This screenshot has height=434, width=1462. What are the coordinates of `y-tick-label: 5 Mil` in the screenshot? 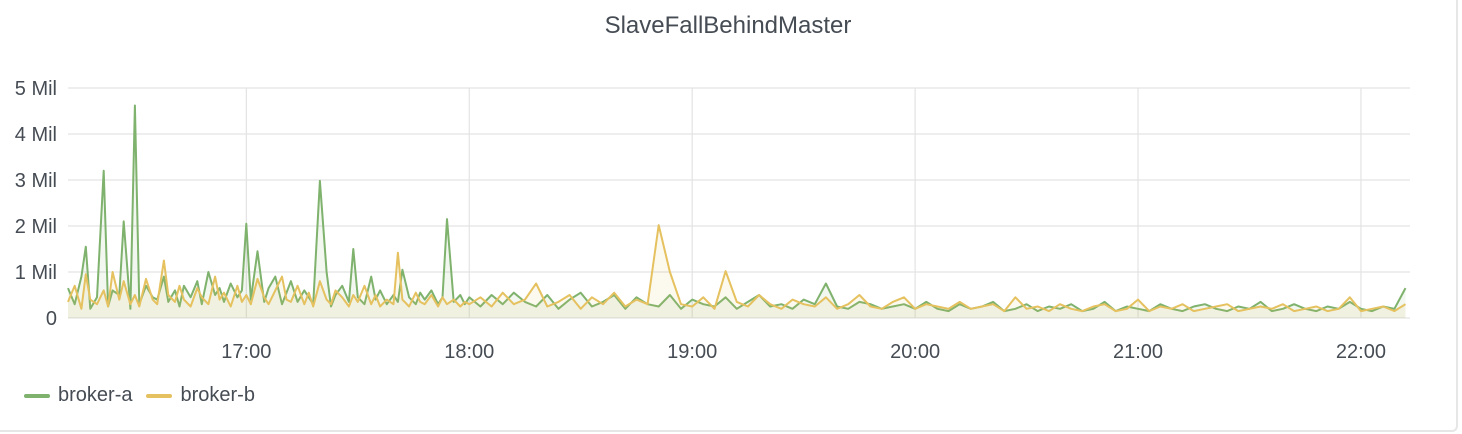 It's located at (36, 89).